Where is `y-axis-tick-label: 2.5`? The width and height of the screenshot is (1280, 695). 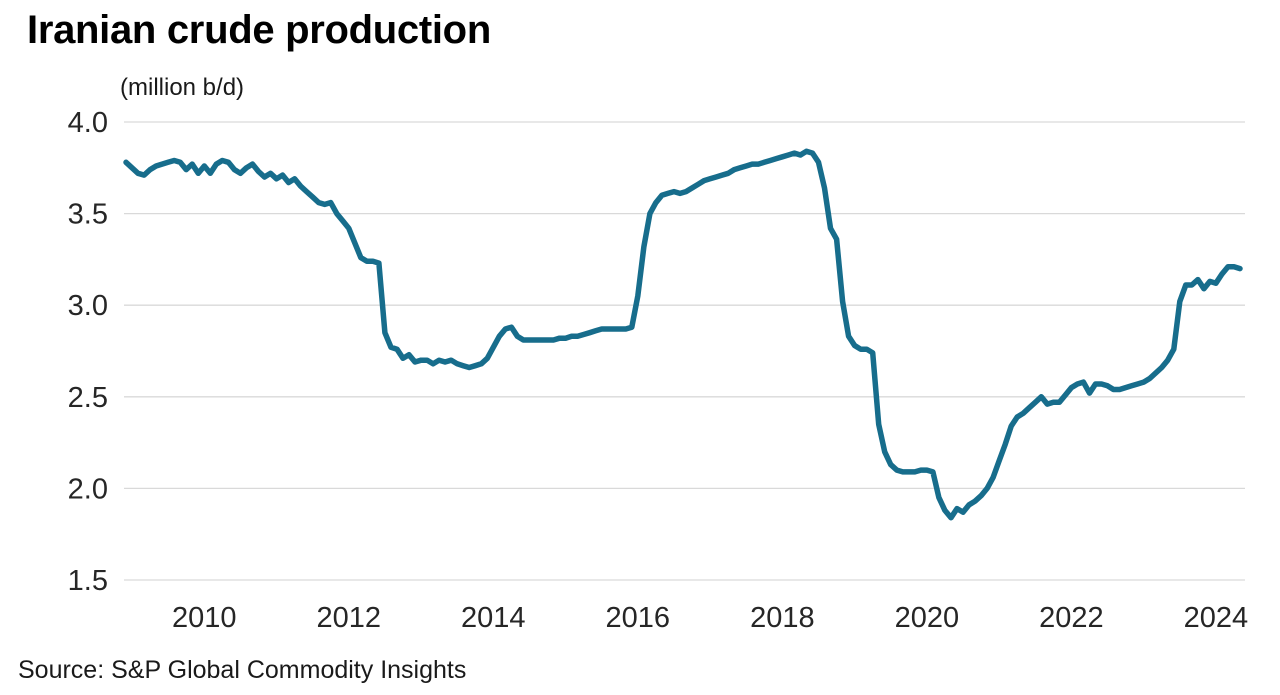
y-axis-tick-label: 2.5 is located at coordinates (88, 398).